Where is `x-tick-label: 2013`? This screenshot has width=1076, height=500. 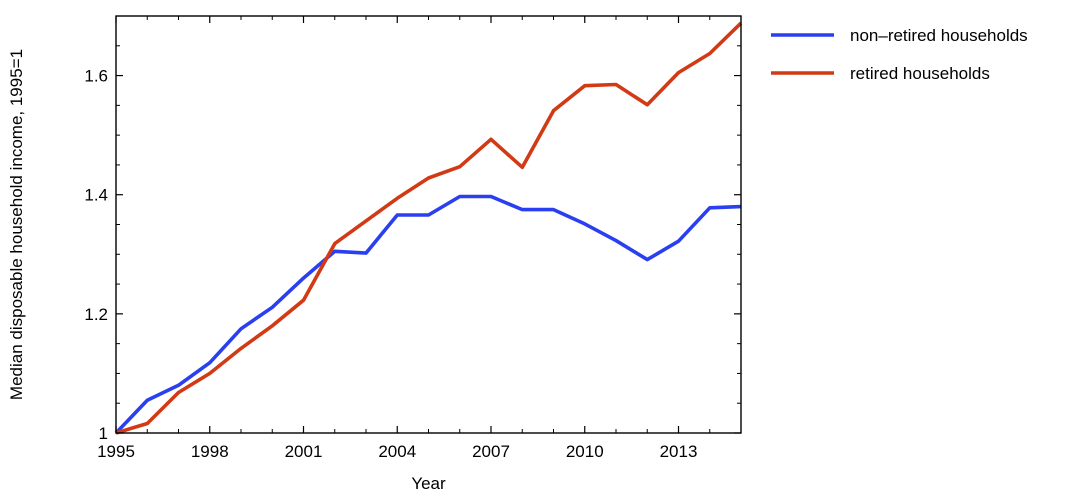
x-tick-label: 2013 is located at coordinates (679, 451).